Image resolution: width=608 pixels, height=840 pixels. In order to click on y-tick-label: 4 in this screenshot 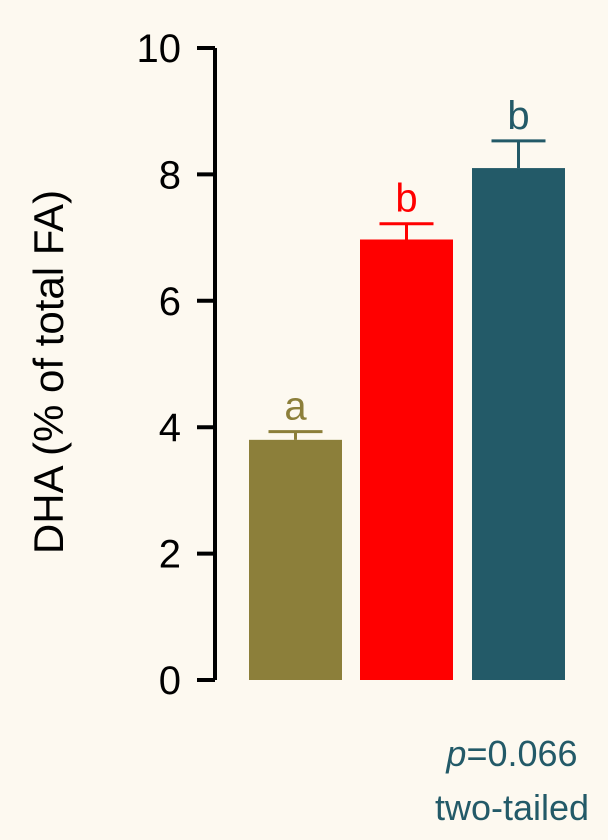, I will do `click(170, 428)`.